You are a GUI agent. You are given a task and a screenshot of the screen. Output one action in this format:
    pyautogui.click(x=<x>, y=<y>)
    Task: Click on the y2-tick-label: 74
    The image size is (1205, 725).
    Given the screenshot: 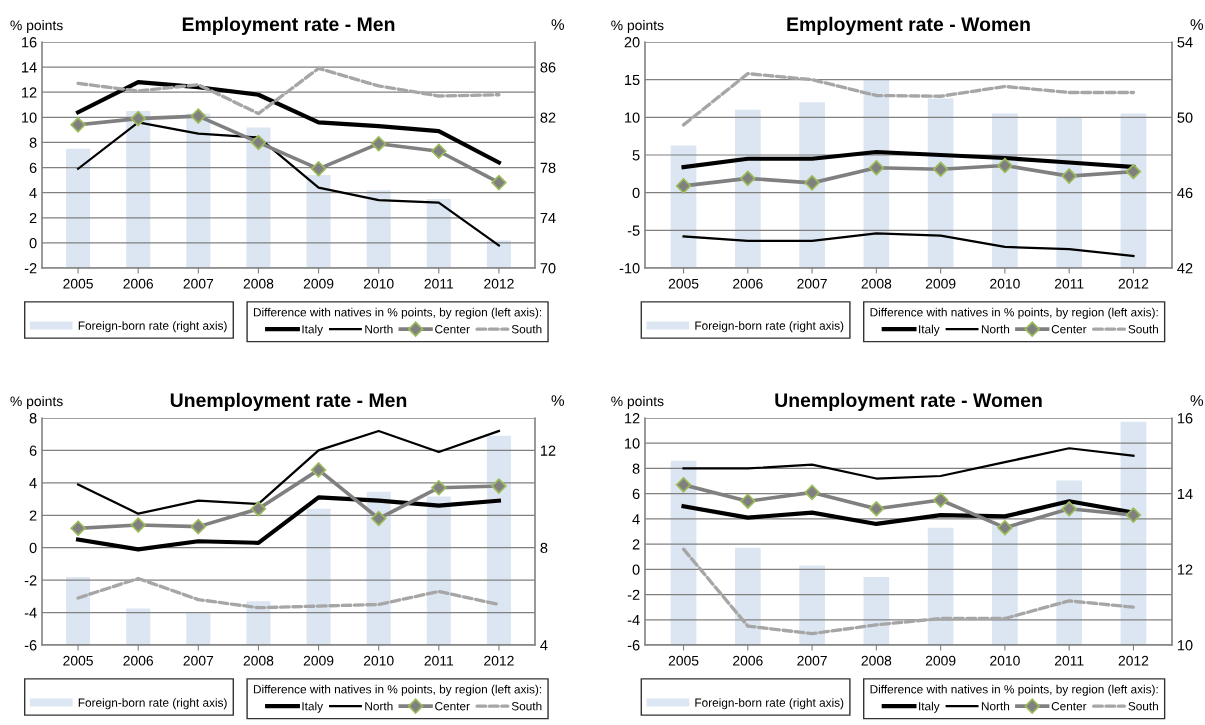 What is the action you would take?
    pyautogui.click(x=548, y=218)
    